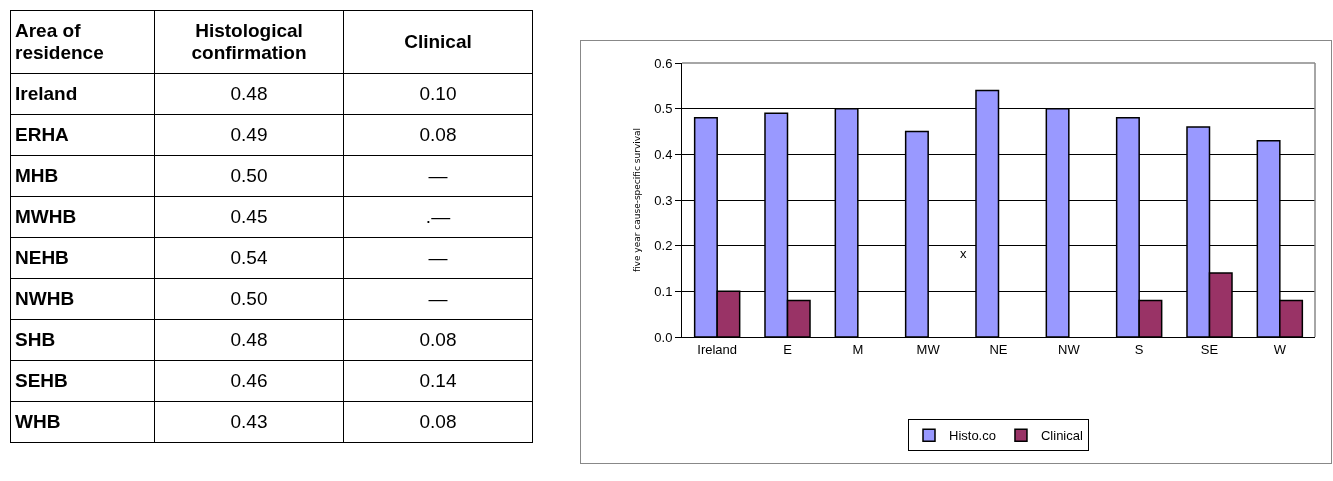 The image size is (1333, 481). I want to click on y-tick-label: 0.6, so click(663, 63).